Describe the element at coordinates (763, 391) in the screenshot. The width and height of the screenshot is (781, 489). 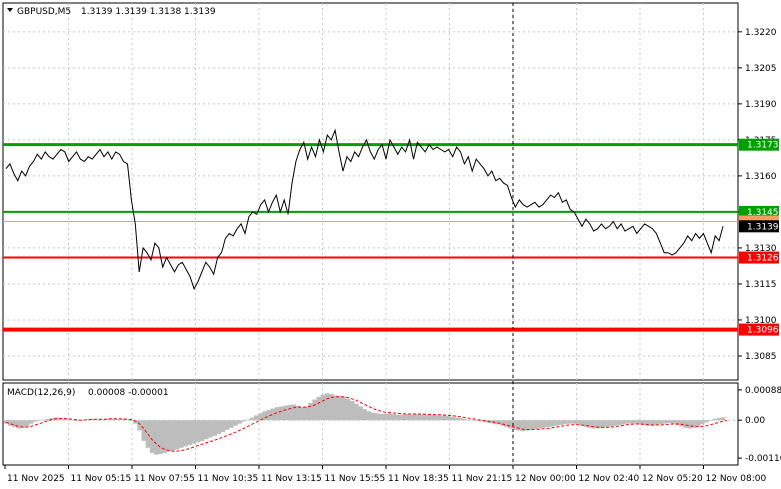
I see `macd-tick-label: 0.00088` at that location.